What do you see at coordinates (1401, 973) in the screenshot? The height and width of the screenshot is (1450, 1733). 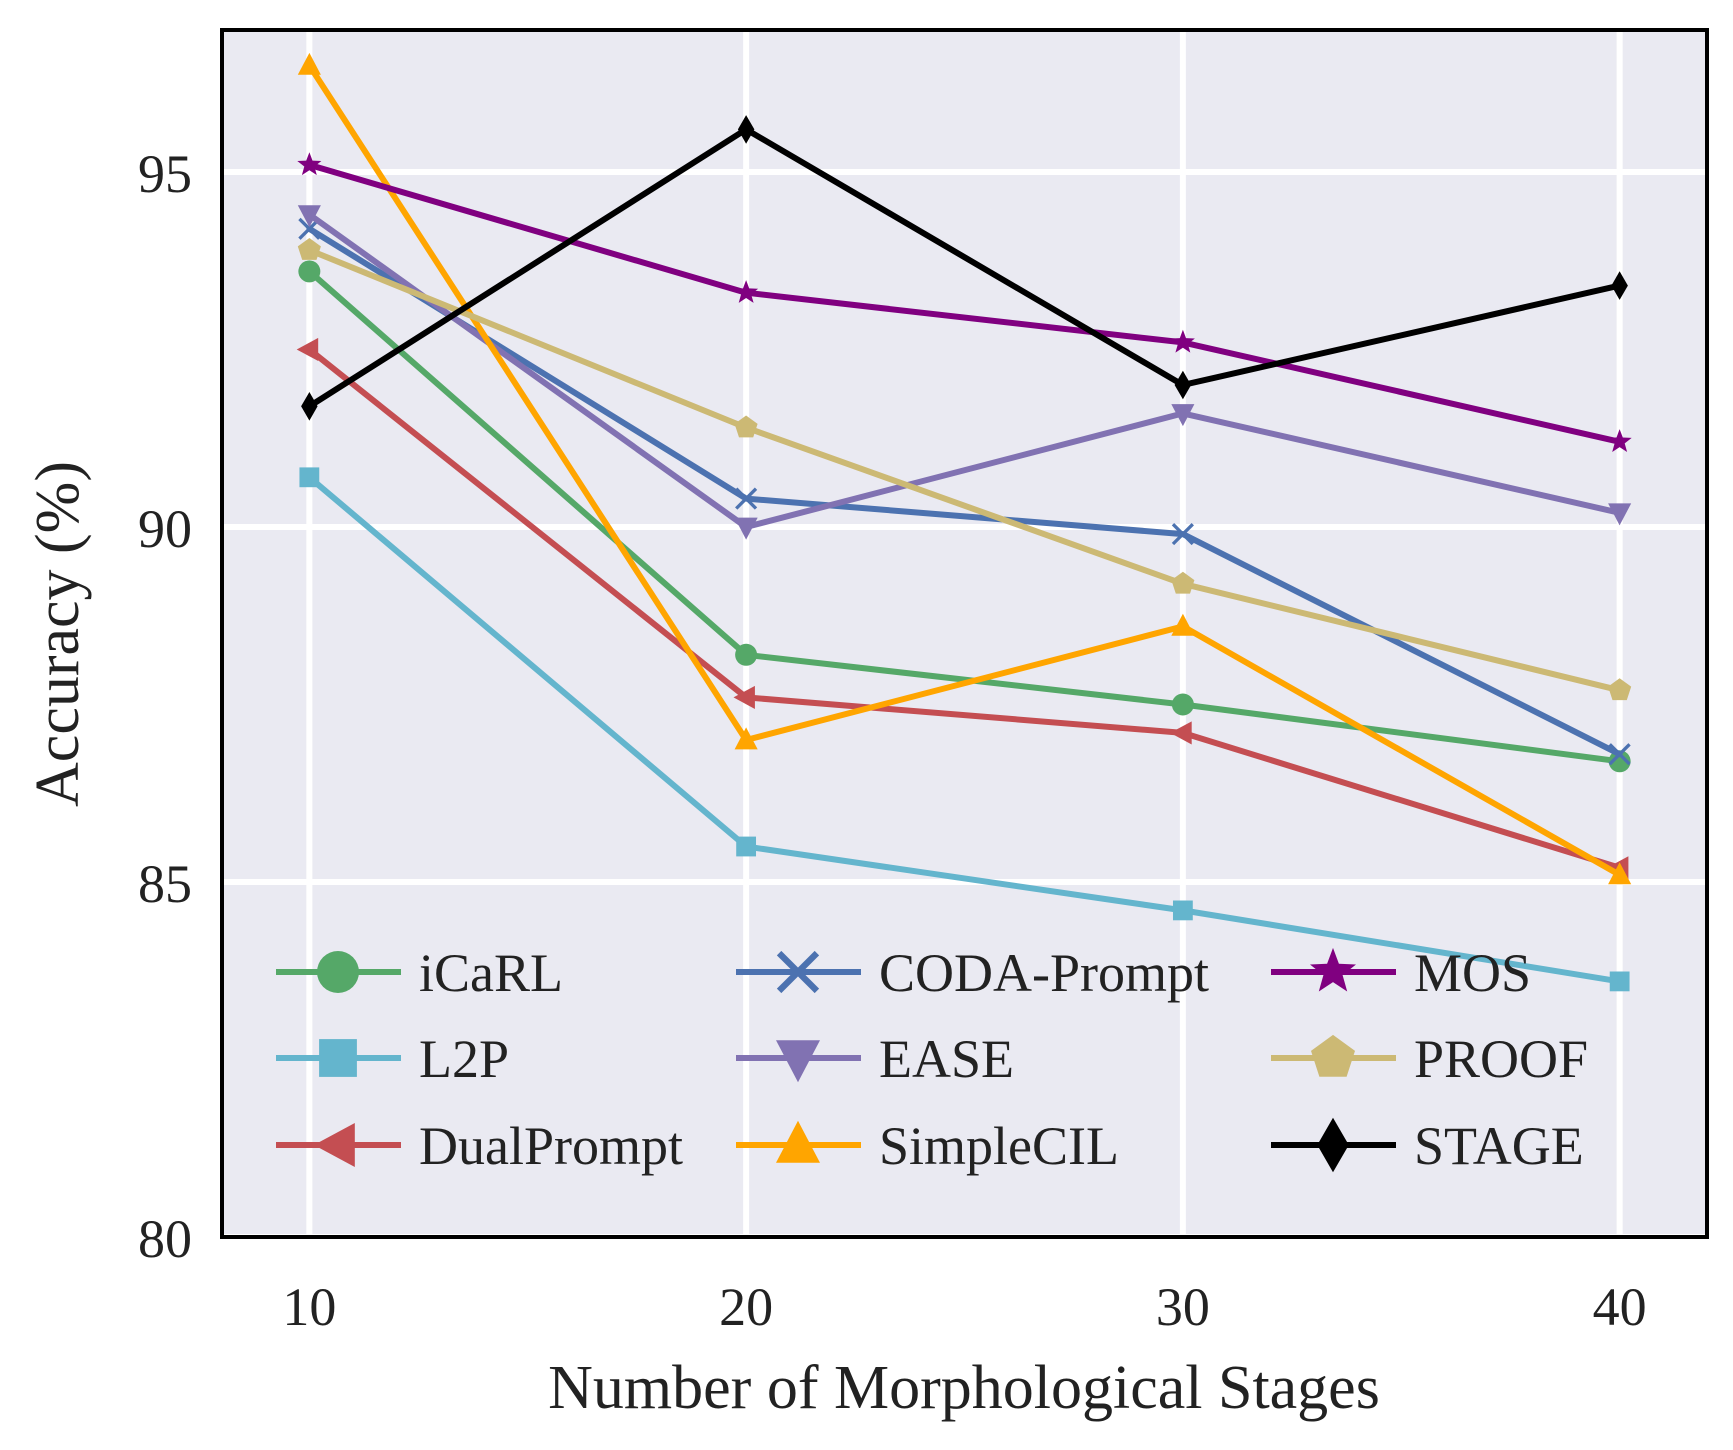 I see `legend-item-mos: MOS` at bounding box center [1401, 973].